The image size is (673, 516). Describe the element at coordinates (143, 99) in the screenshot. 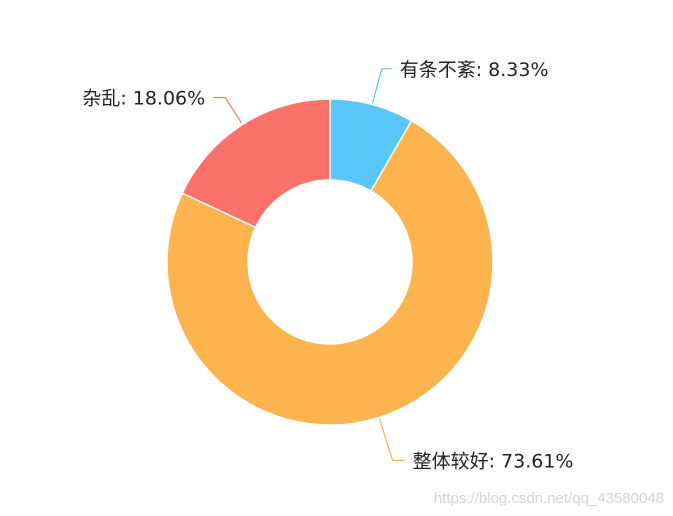

I see `slice-label-za-luan: 杂乱: 18.06%` at that location.